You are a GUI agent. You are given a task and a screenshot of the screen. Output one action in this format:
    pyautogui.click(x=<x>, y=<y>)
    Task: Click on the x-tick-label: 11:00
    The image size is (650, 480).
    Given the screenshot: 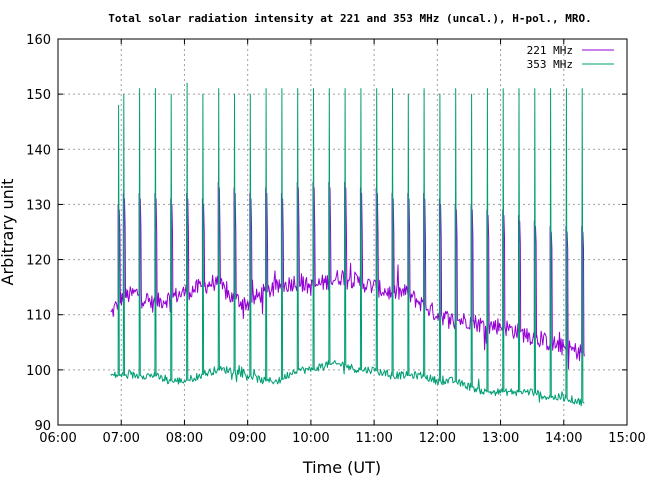 What is the action you would take?
    pyautogui.click(x=373, y=438)
    